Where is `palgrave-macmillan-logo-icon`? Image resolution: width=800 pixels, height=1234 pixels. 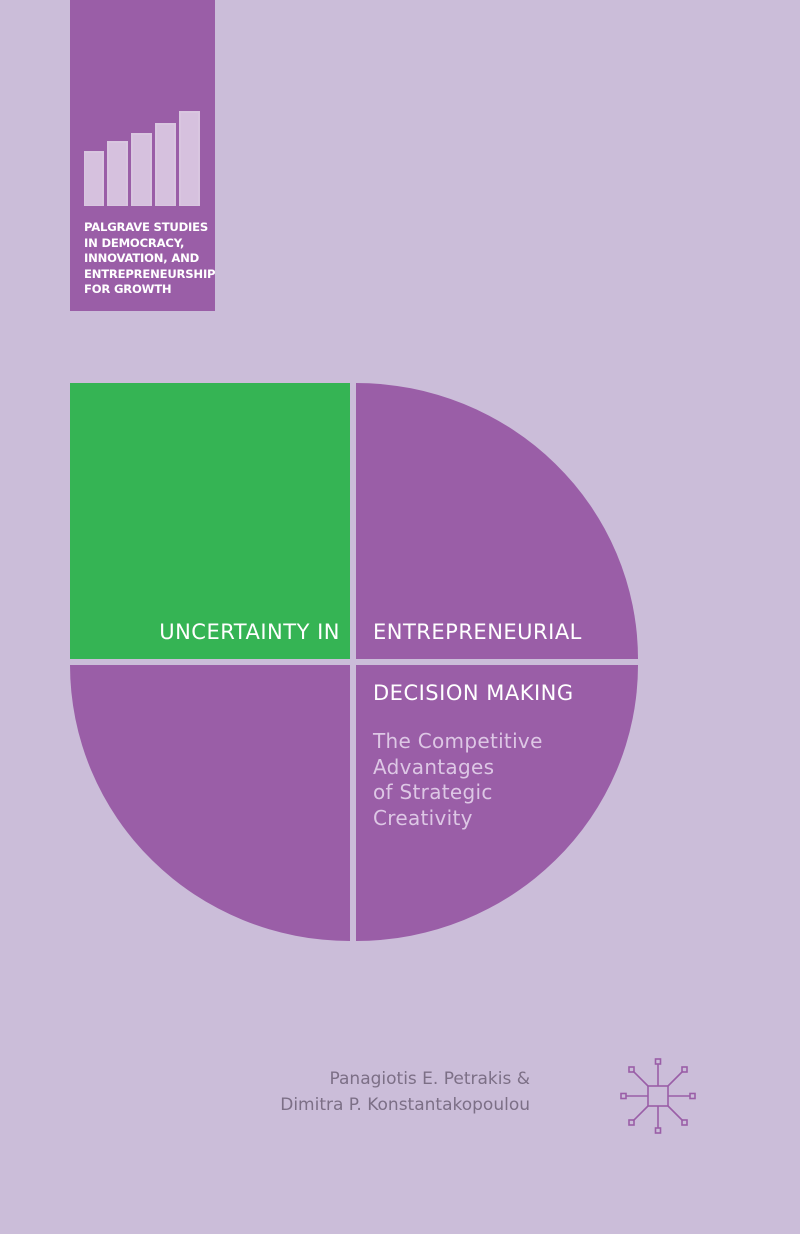 palgrave-macmillan-logo-icon is located at coordinates (658, 1096).